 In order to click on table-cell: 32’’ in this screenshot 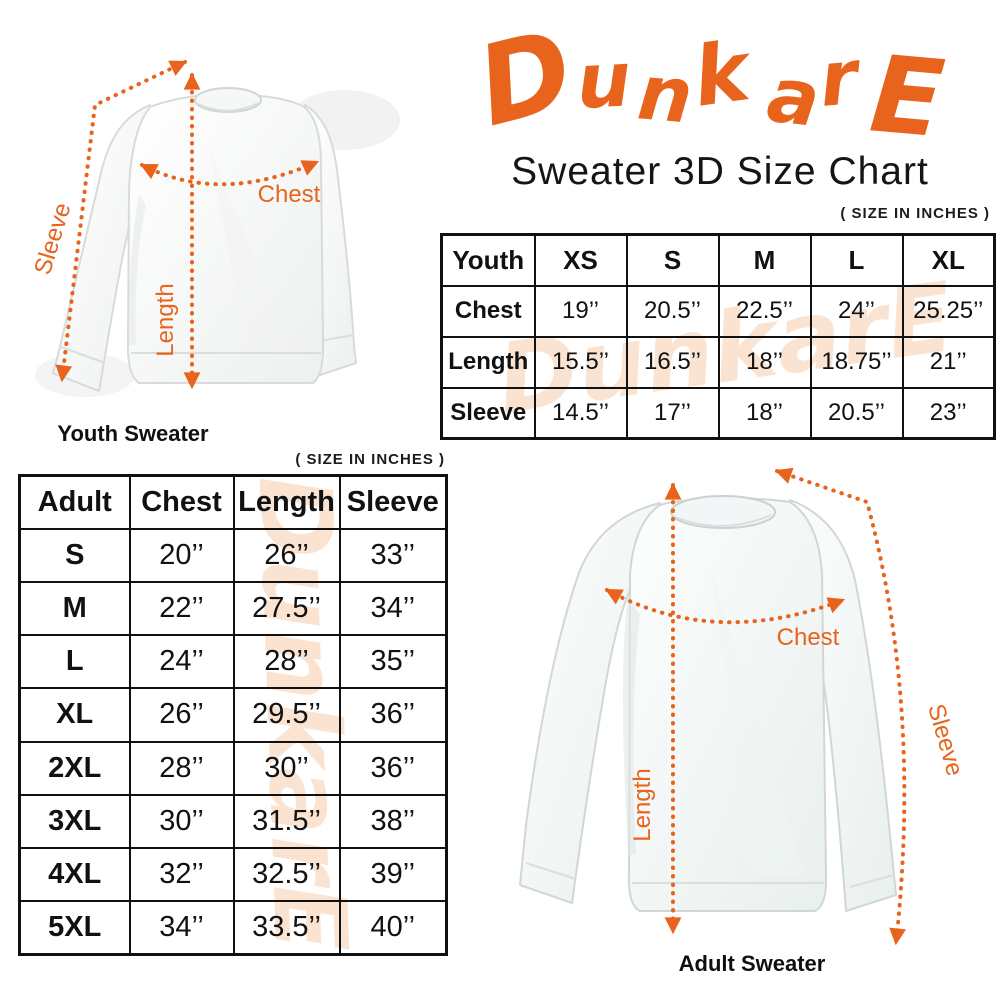, I will do `click(181, 875)`.